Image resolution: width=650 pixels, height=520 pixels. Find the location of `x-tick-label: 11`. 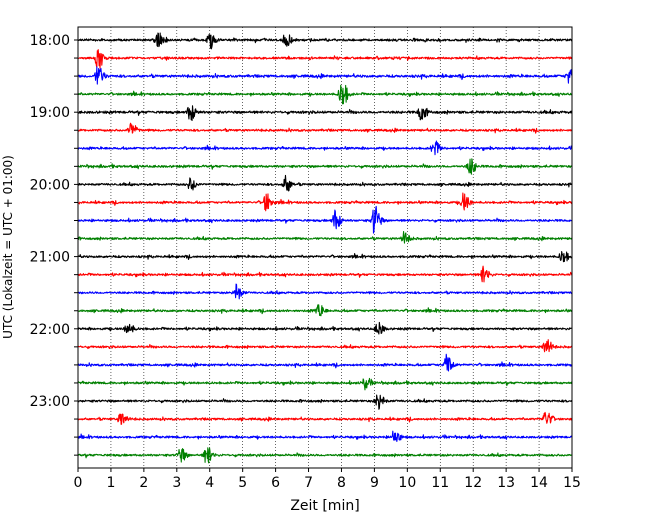

x-tick-label: 11 is located at coordinates (440, 483).